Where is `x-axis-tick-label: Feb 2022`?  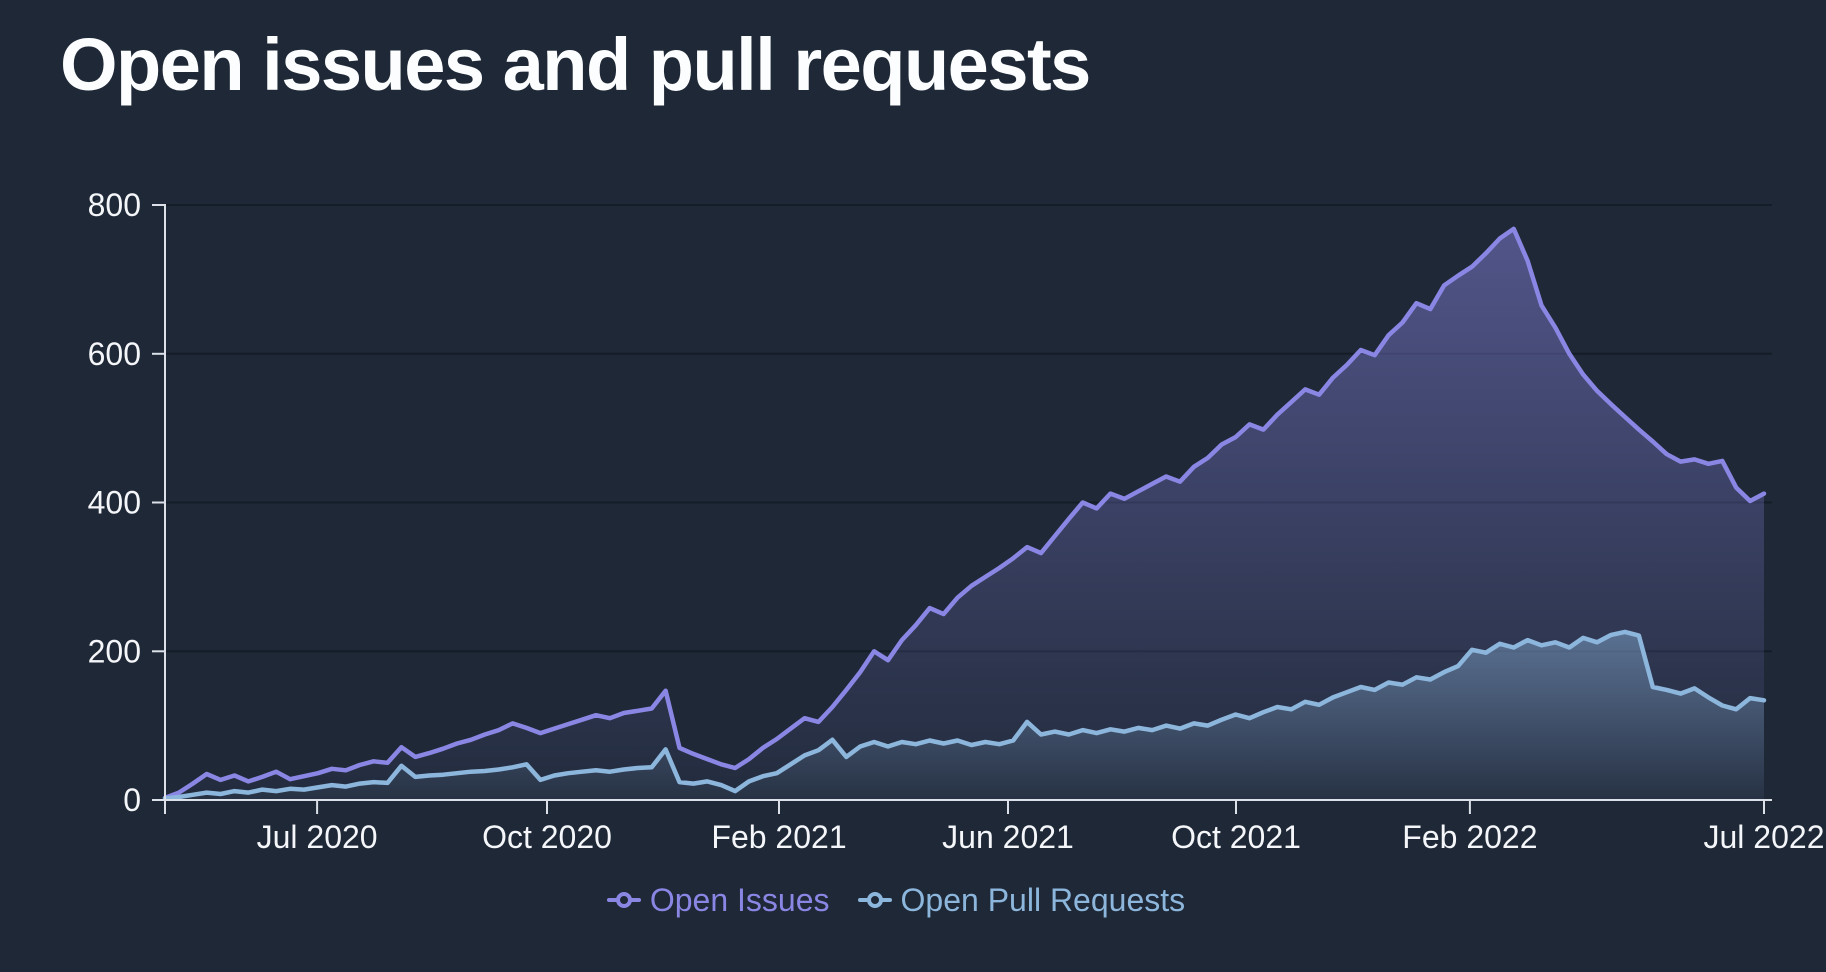
x-axis-tick-label: Feb 2022 is located at coordinates (1469, 837).